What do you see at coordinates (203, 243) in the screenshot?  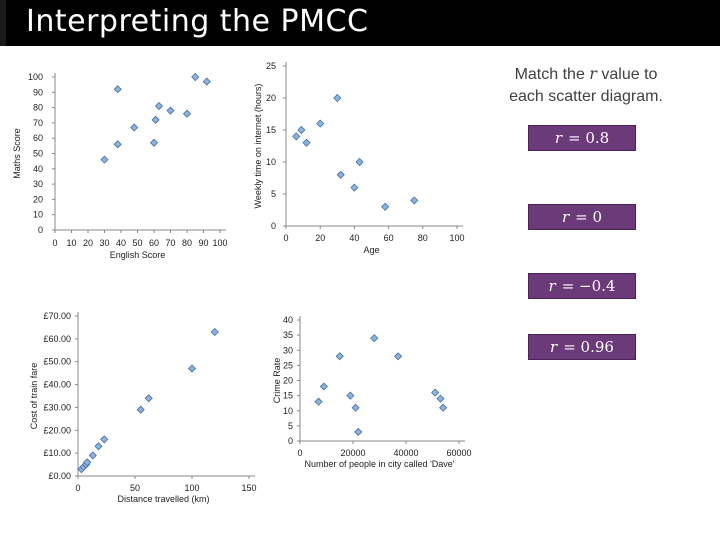 I see `x-tick-label: 90` at bounding box center [203, 243].